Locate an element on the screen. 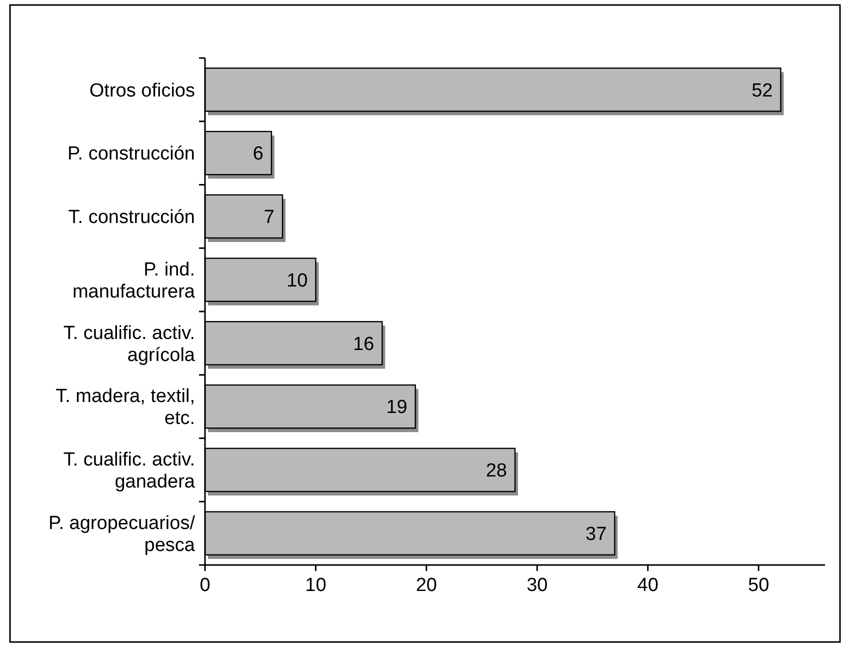 This screenshot has width=844, height=655. data-label: 19 is located at coordinates (397, 407).